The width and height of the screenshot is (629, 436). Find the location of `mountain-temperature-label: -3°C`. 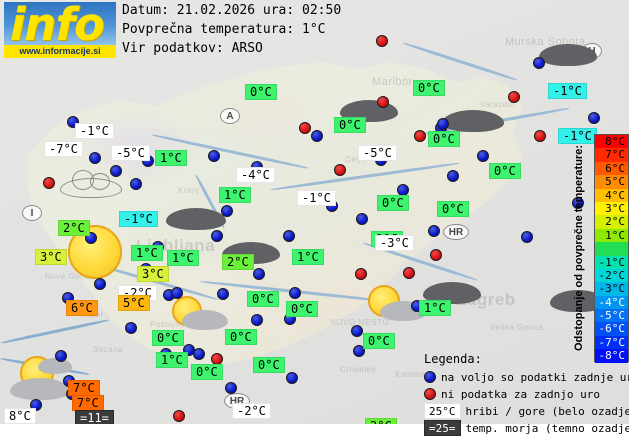

mountain-temperature-label: -3°C is located at coordinates (394, 243).